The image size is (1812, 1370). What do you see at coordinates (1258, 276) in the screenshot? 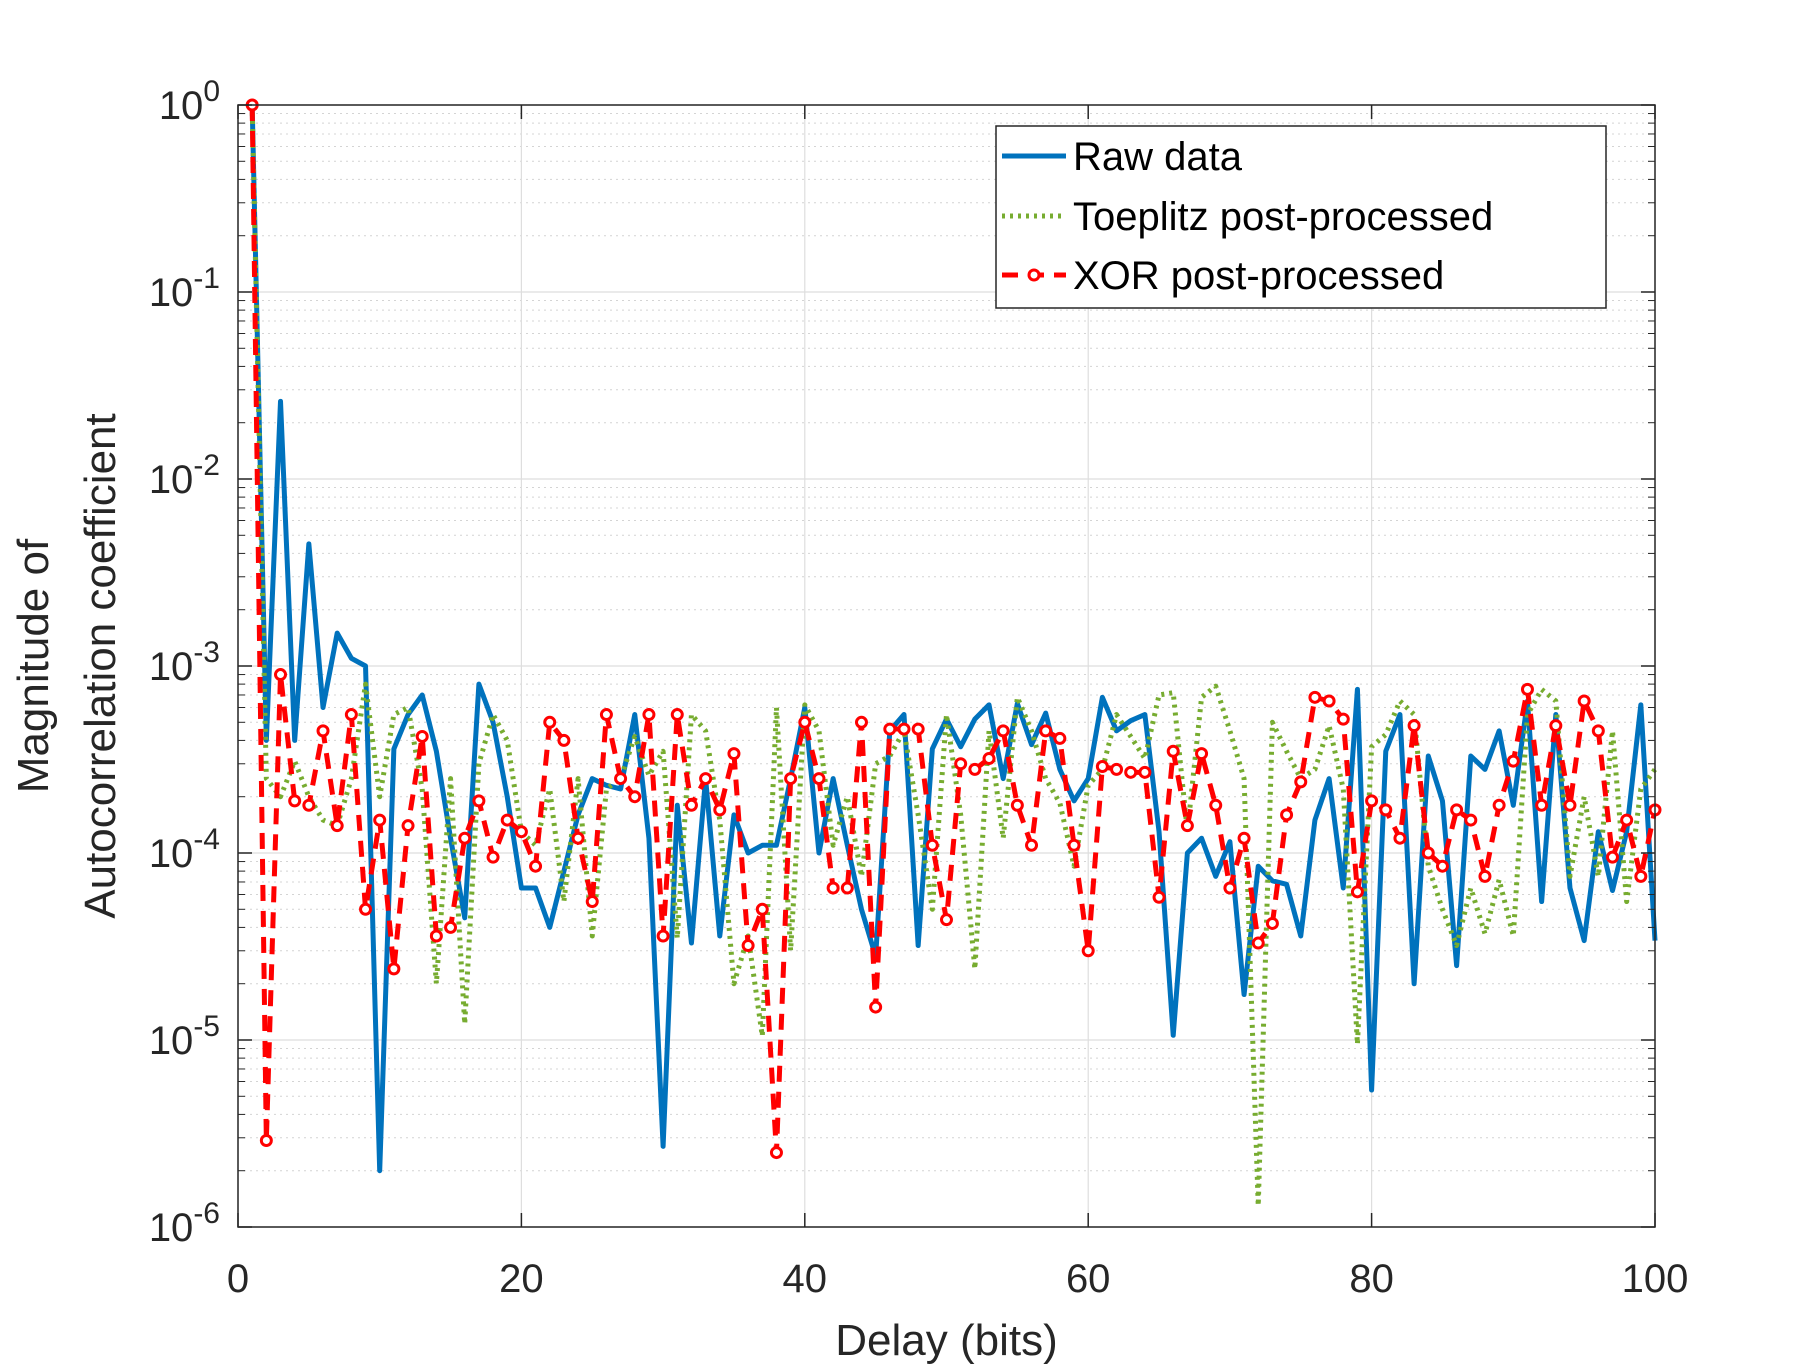
I see `legend-label-xor: XOR post-processed` at bounding box center [1258, 276].